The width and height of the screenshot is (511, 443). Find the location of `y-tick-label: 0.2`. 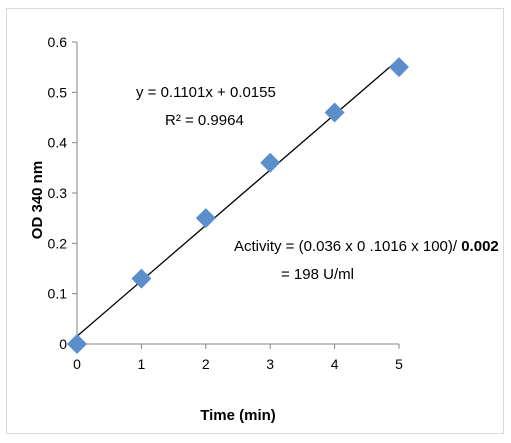

y-tick-label: 0.2 is located at coordinates (58, 243).